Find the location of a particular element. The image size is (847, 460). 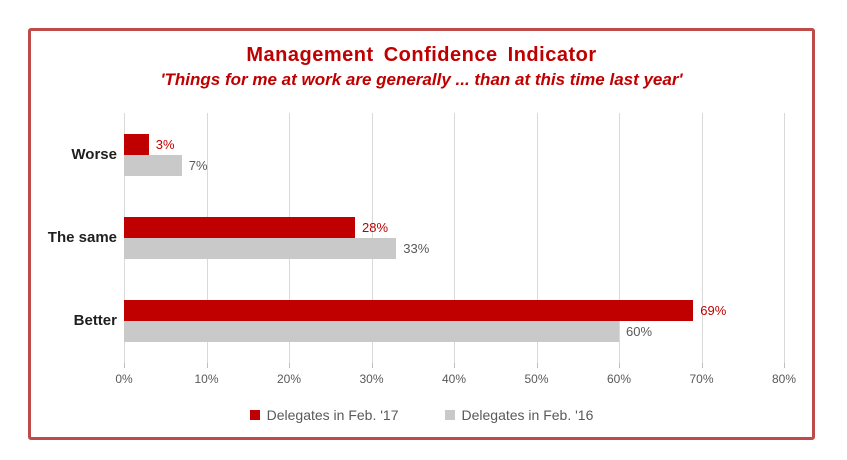

legend-item-delegates-in-feb-16: Delegates in Feb. '16 is located at coordinates (519, 415).